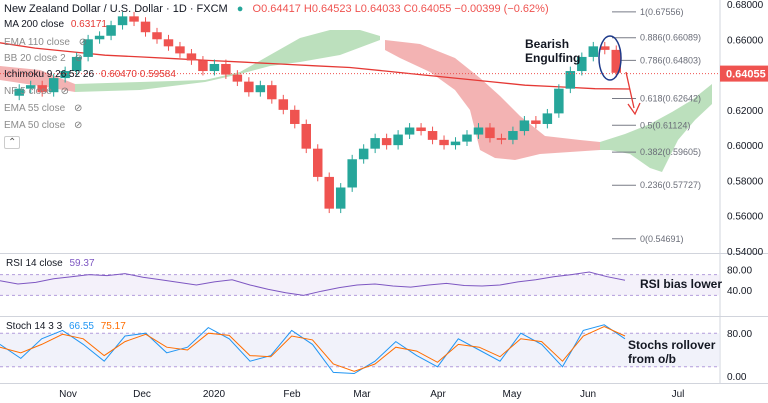  What do you see at coordinates (745, 181) in the screenshot?
I see `price-tick-label: 0.58000` at bounding box center [745, 181].